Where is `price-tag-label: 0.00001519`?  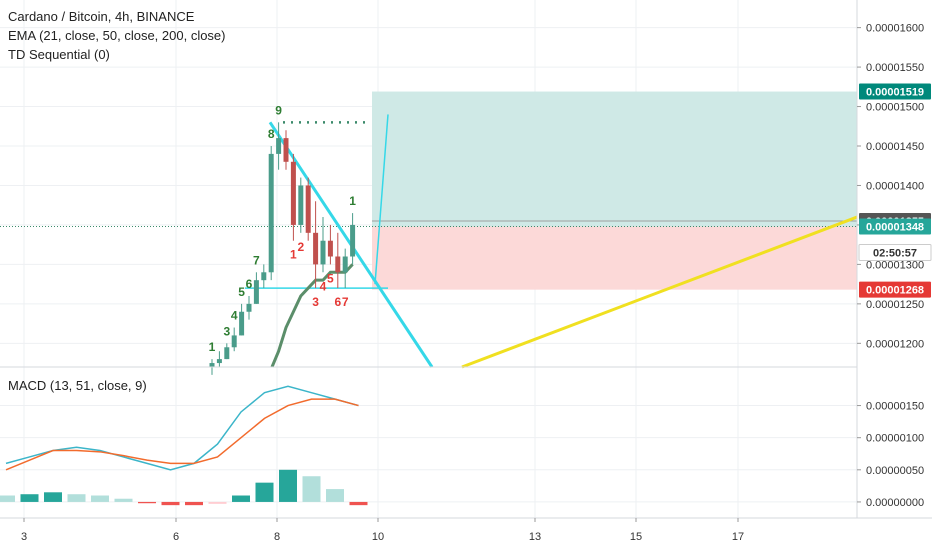 price-tag-label: 0.00001519 is located at coordinates (895, 93).